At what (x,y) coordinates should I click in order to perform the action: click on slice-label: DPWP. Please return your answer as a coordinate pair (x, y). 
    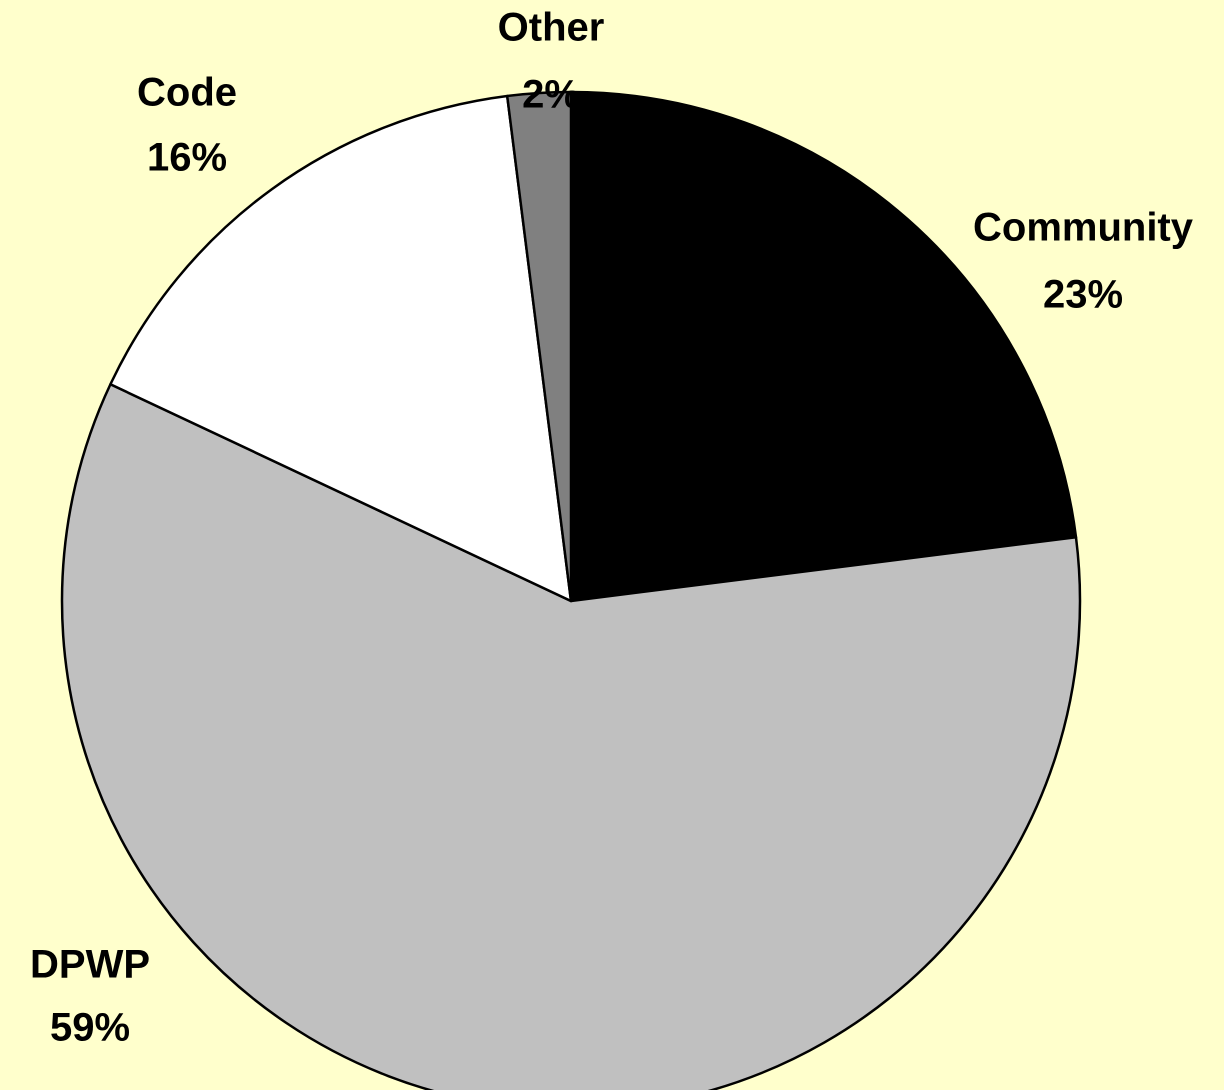
    Looking at the image, I should click on (90, 965).